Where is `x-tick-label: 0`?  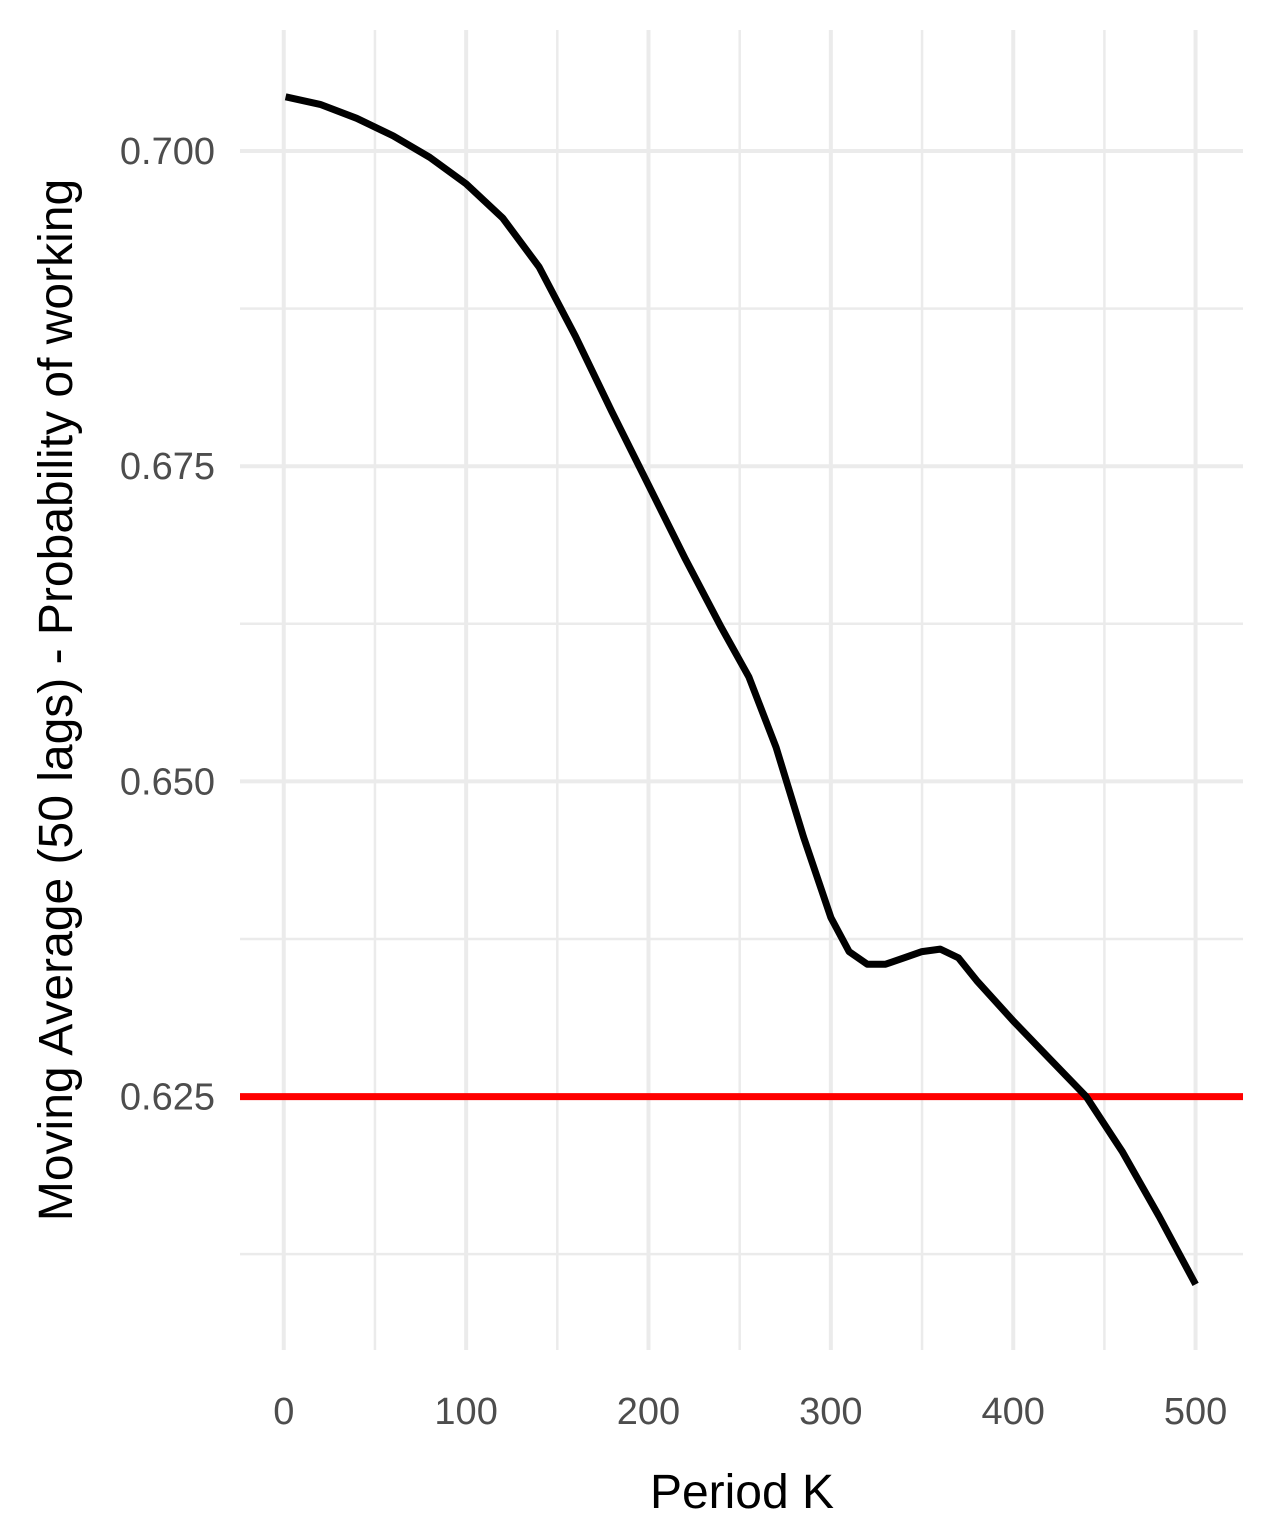 x-tick-label: 0 is located at coordinates (283, 1412).